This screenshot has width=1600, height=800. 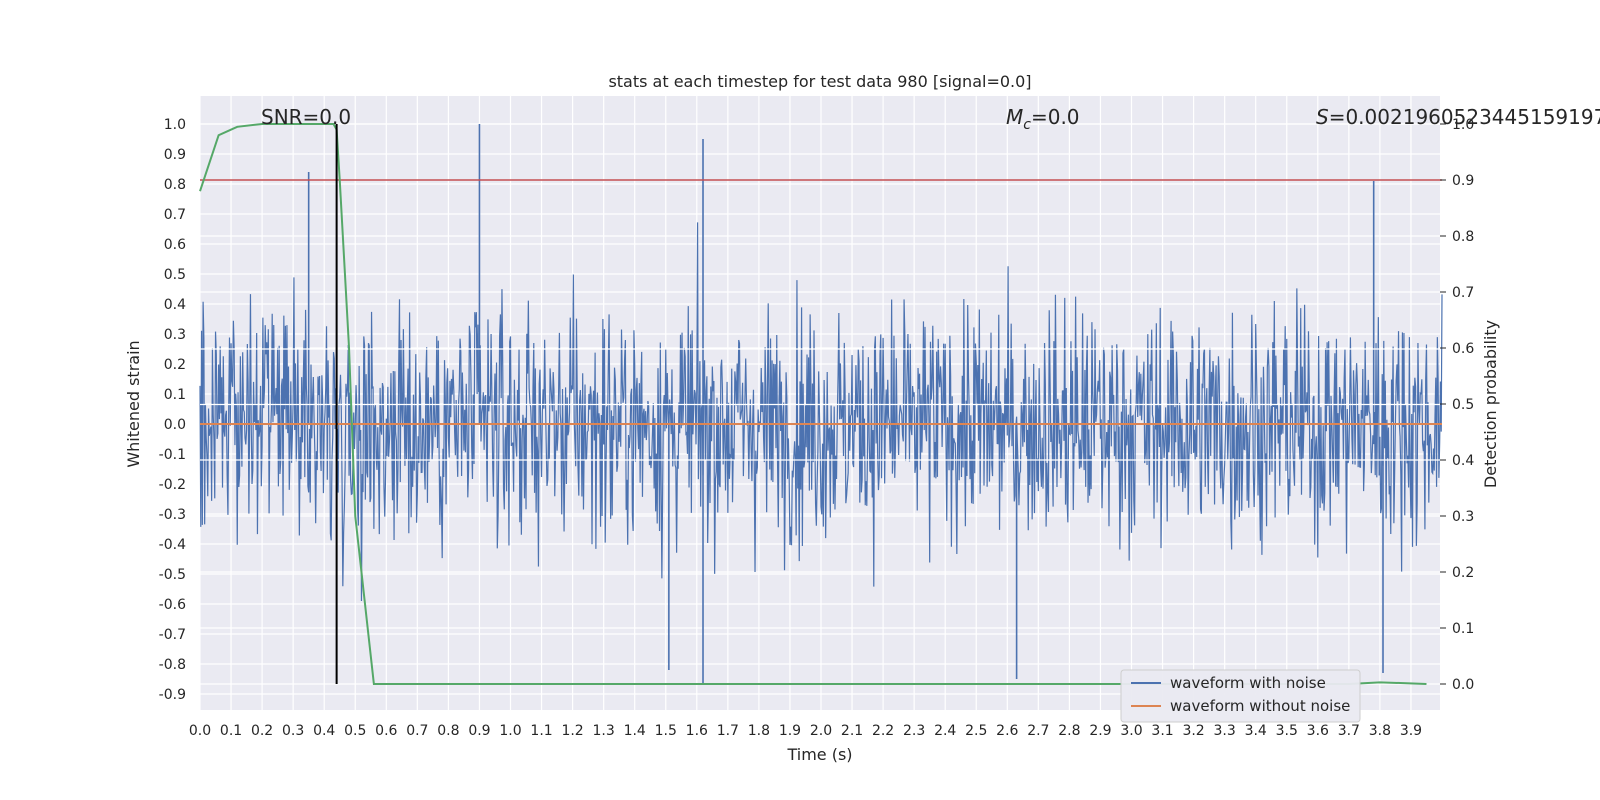 What do you see at coordinates (175, 395) in the screenshot?
I see `y-tick-label: 0.1` at bounding box center [175, 395].